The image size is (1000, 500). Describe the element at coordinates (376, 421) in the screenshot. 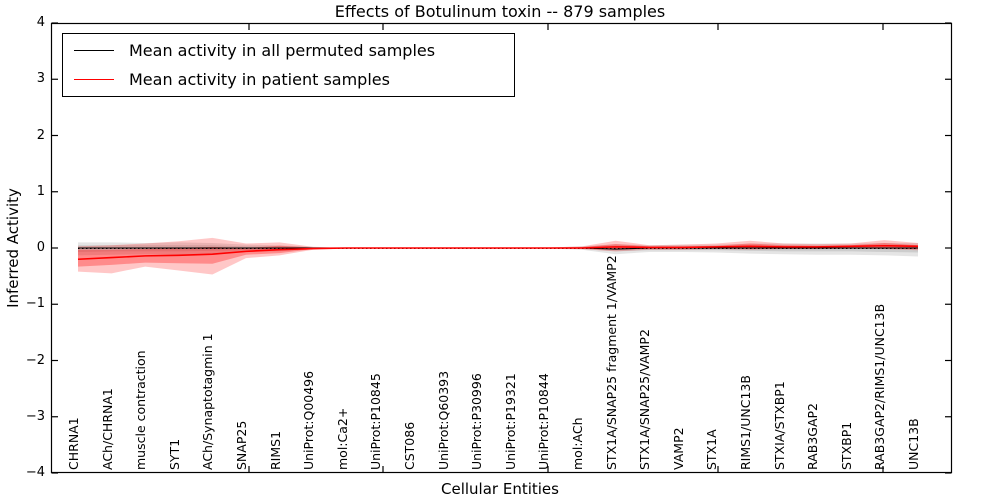

I see `x-tick-label: UniProt:P10845` at that location.